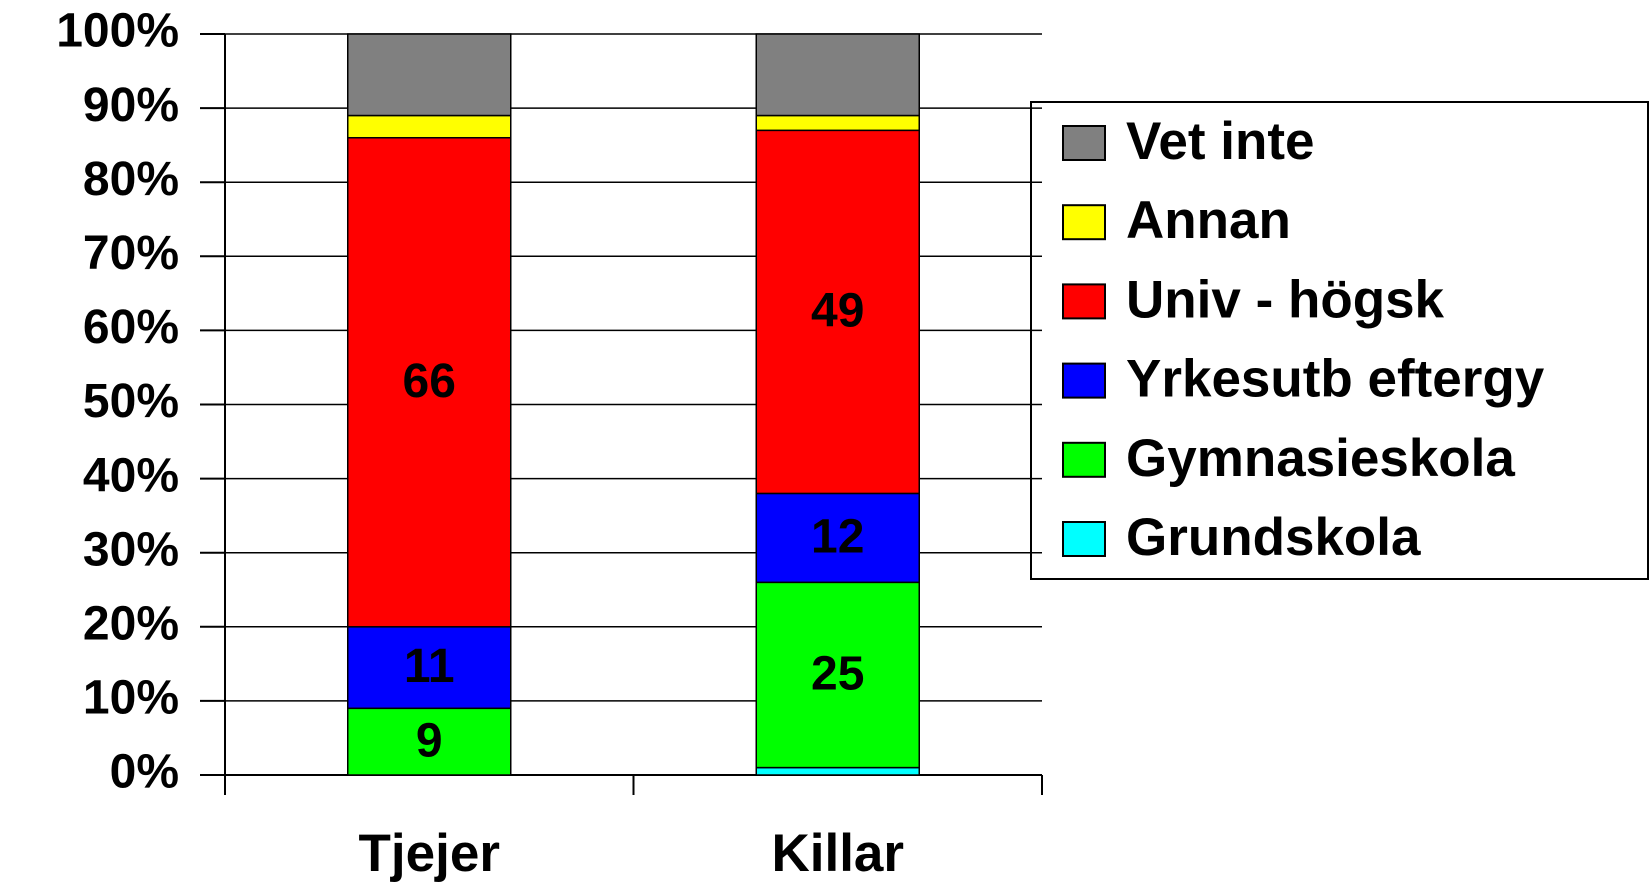 The image size is (1650, 894). Describe the element at coordinates (1335, 379) in the screenshot. I see `legend-label: Yrkesutb eftergy` at that location.